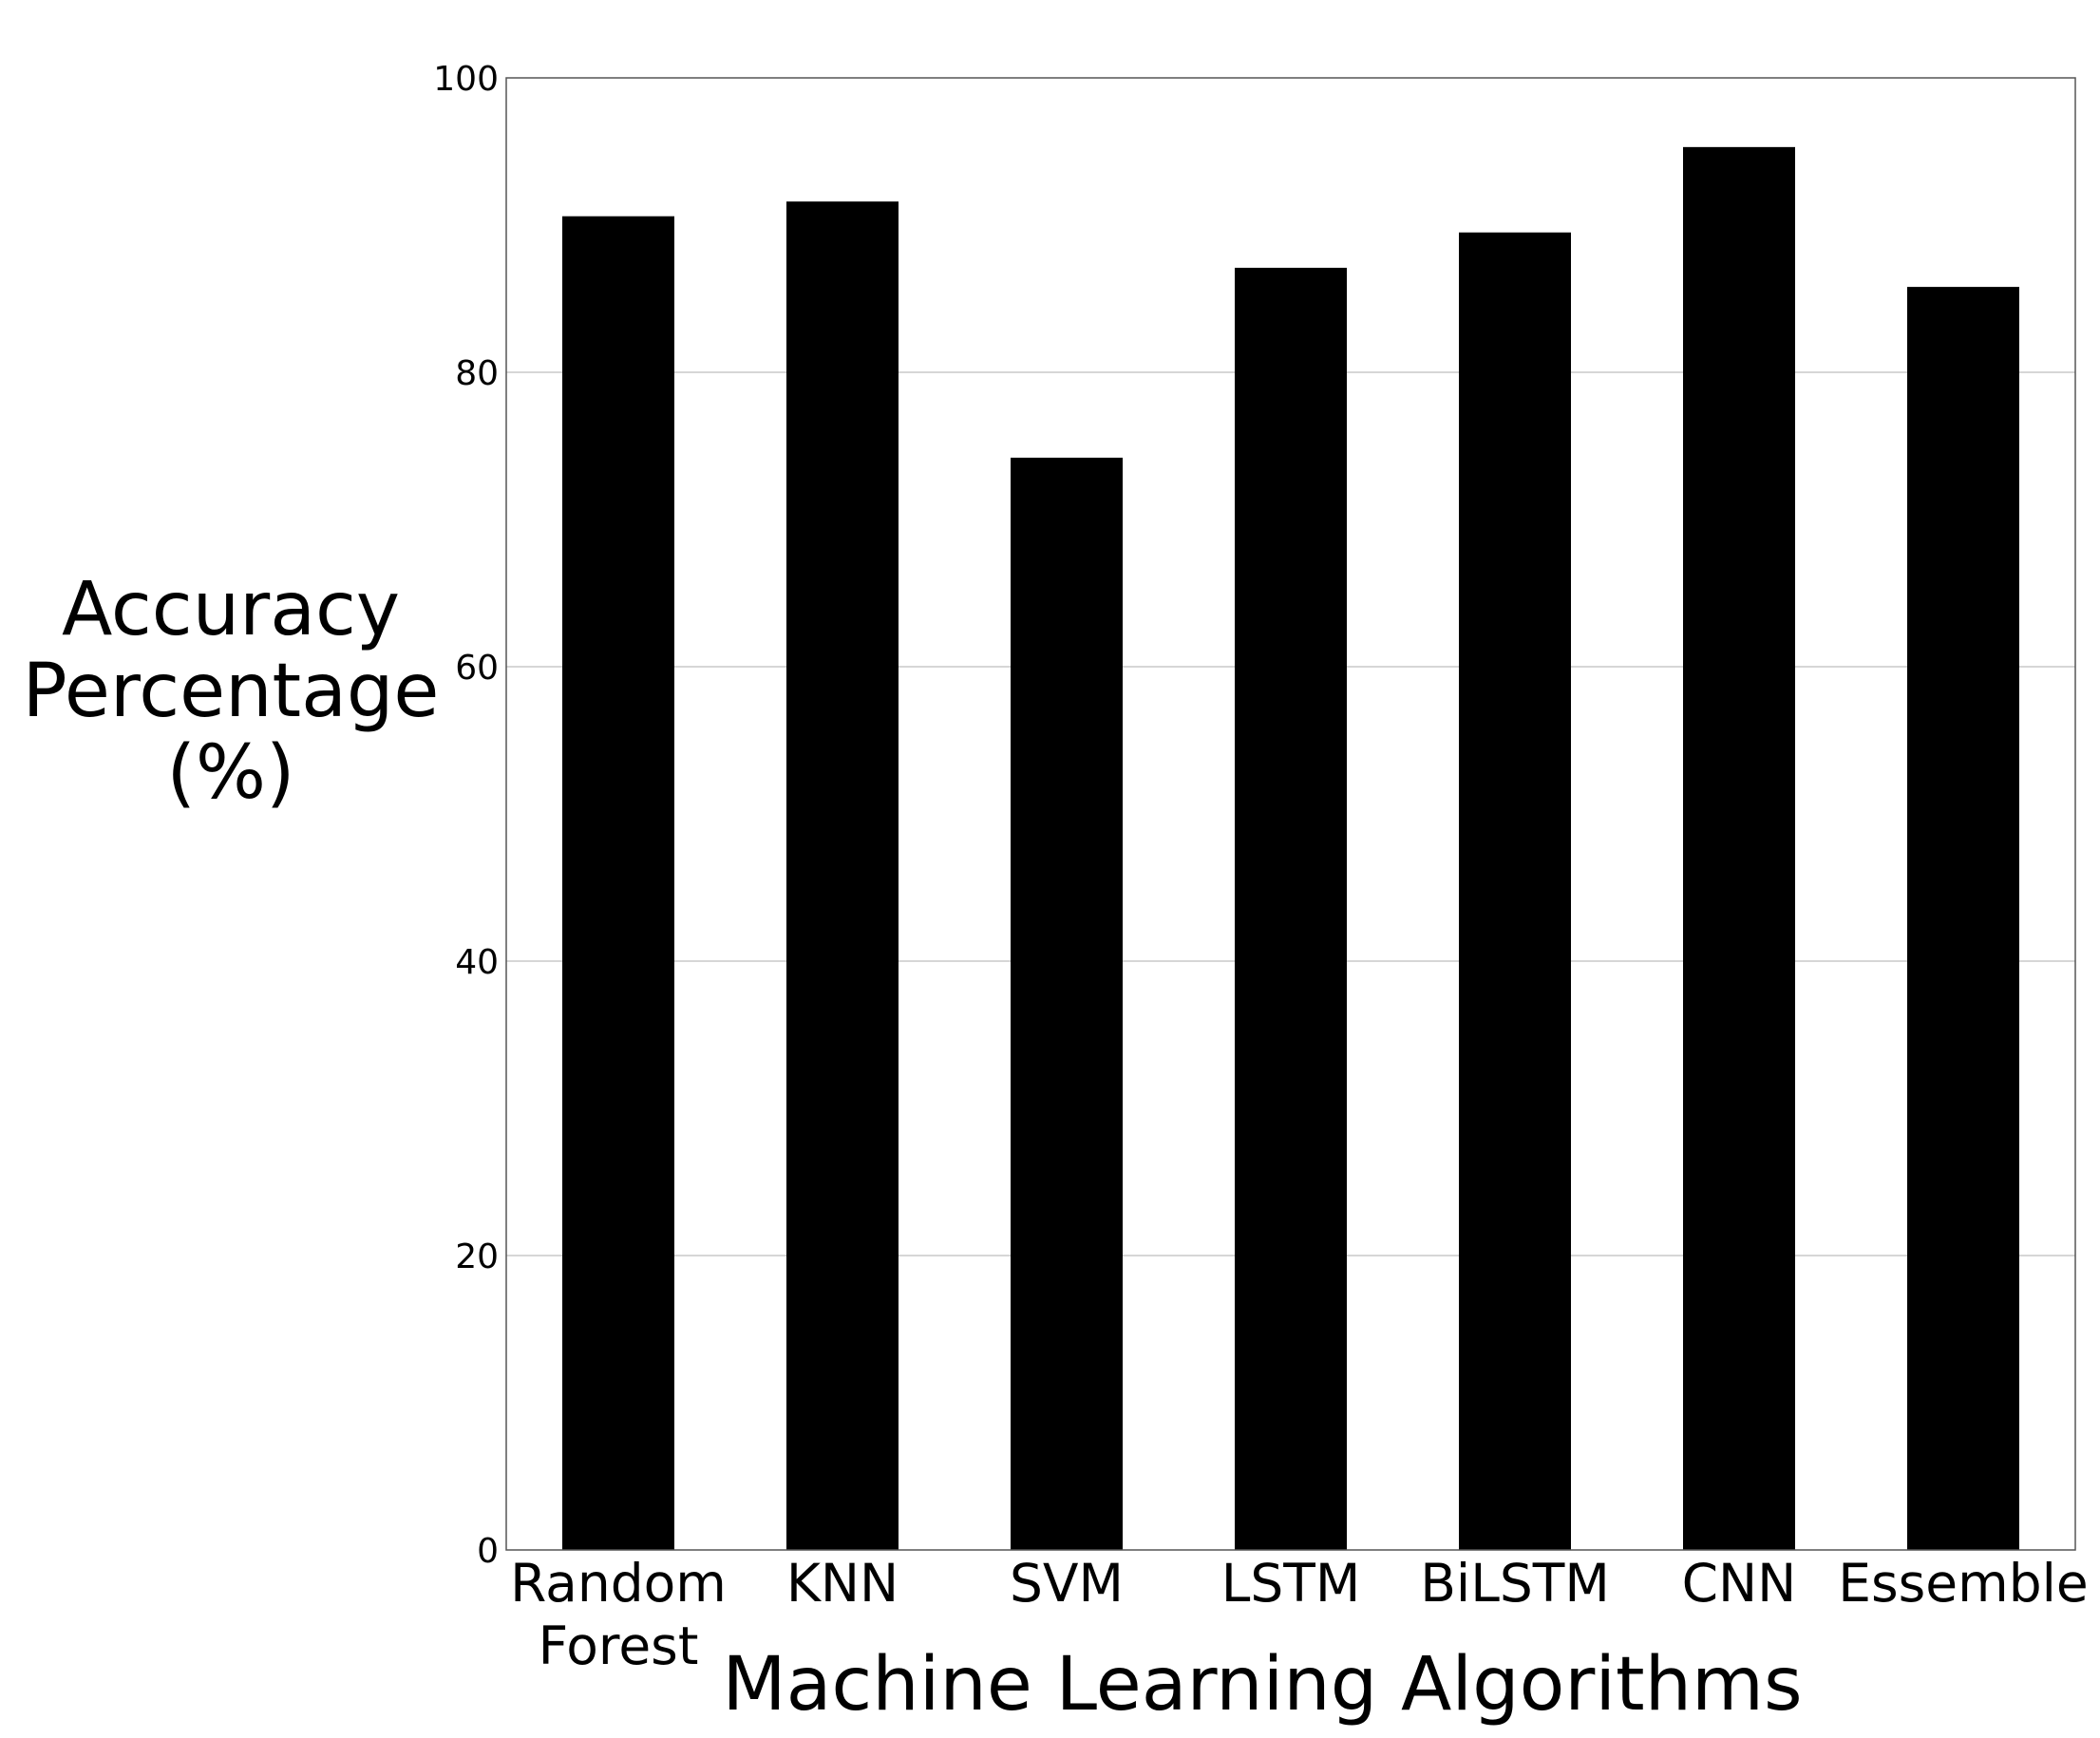 The height and width of the screenshot is (1738, 2100). What do you see at coordinates (231, 691) in the screenshot?
I see `y-axis-title-line: Percentage` at bounding box center [231, 691].